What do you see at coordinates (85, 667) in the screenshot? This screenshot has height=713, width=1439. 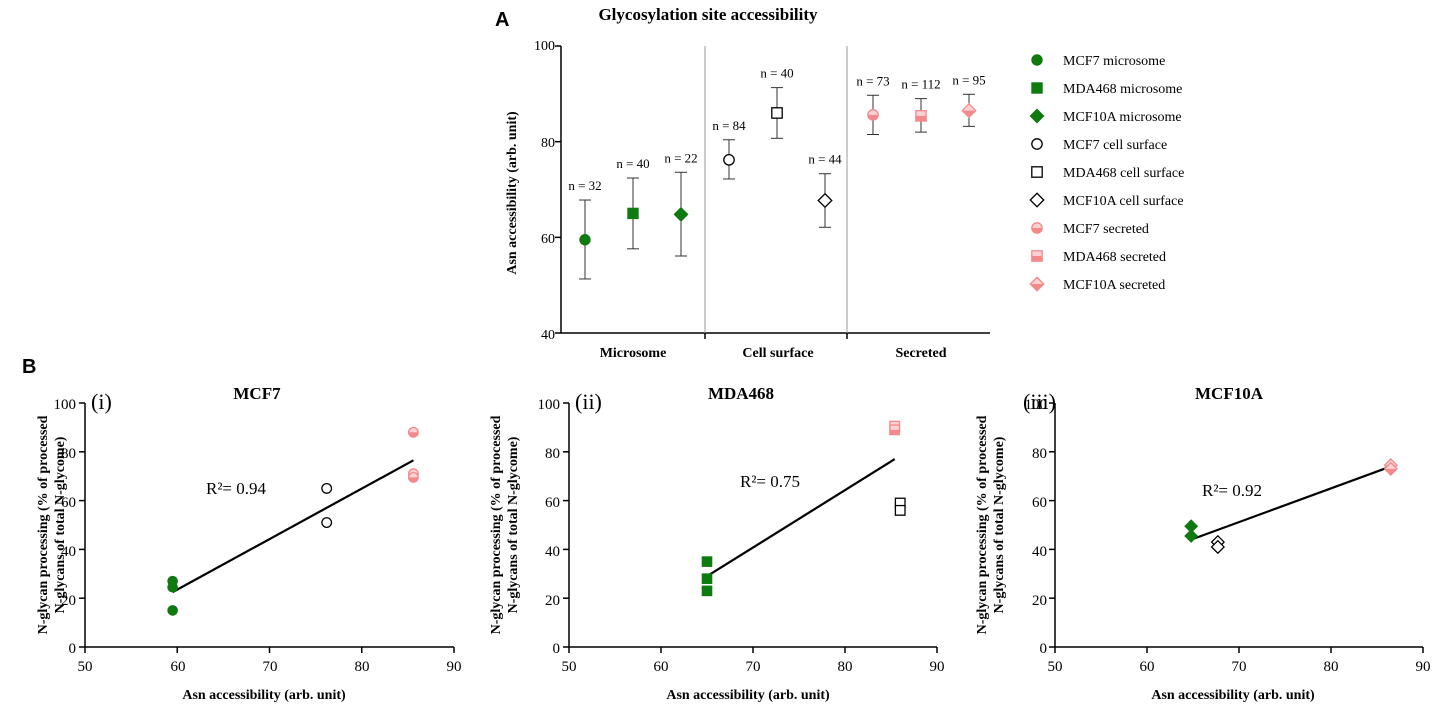 I see `subpanel-i-xtick-label: 50` at bounding box center [85, 667].